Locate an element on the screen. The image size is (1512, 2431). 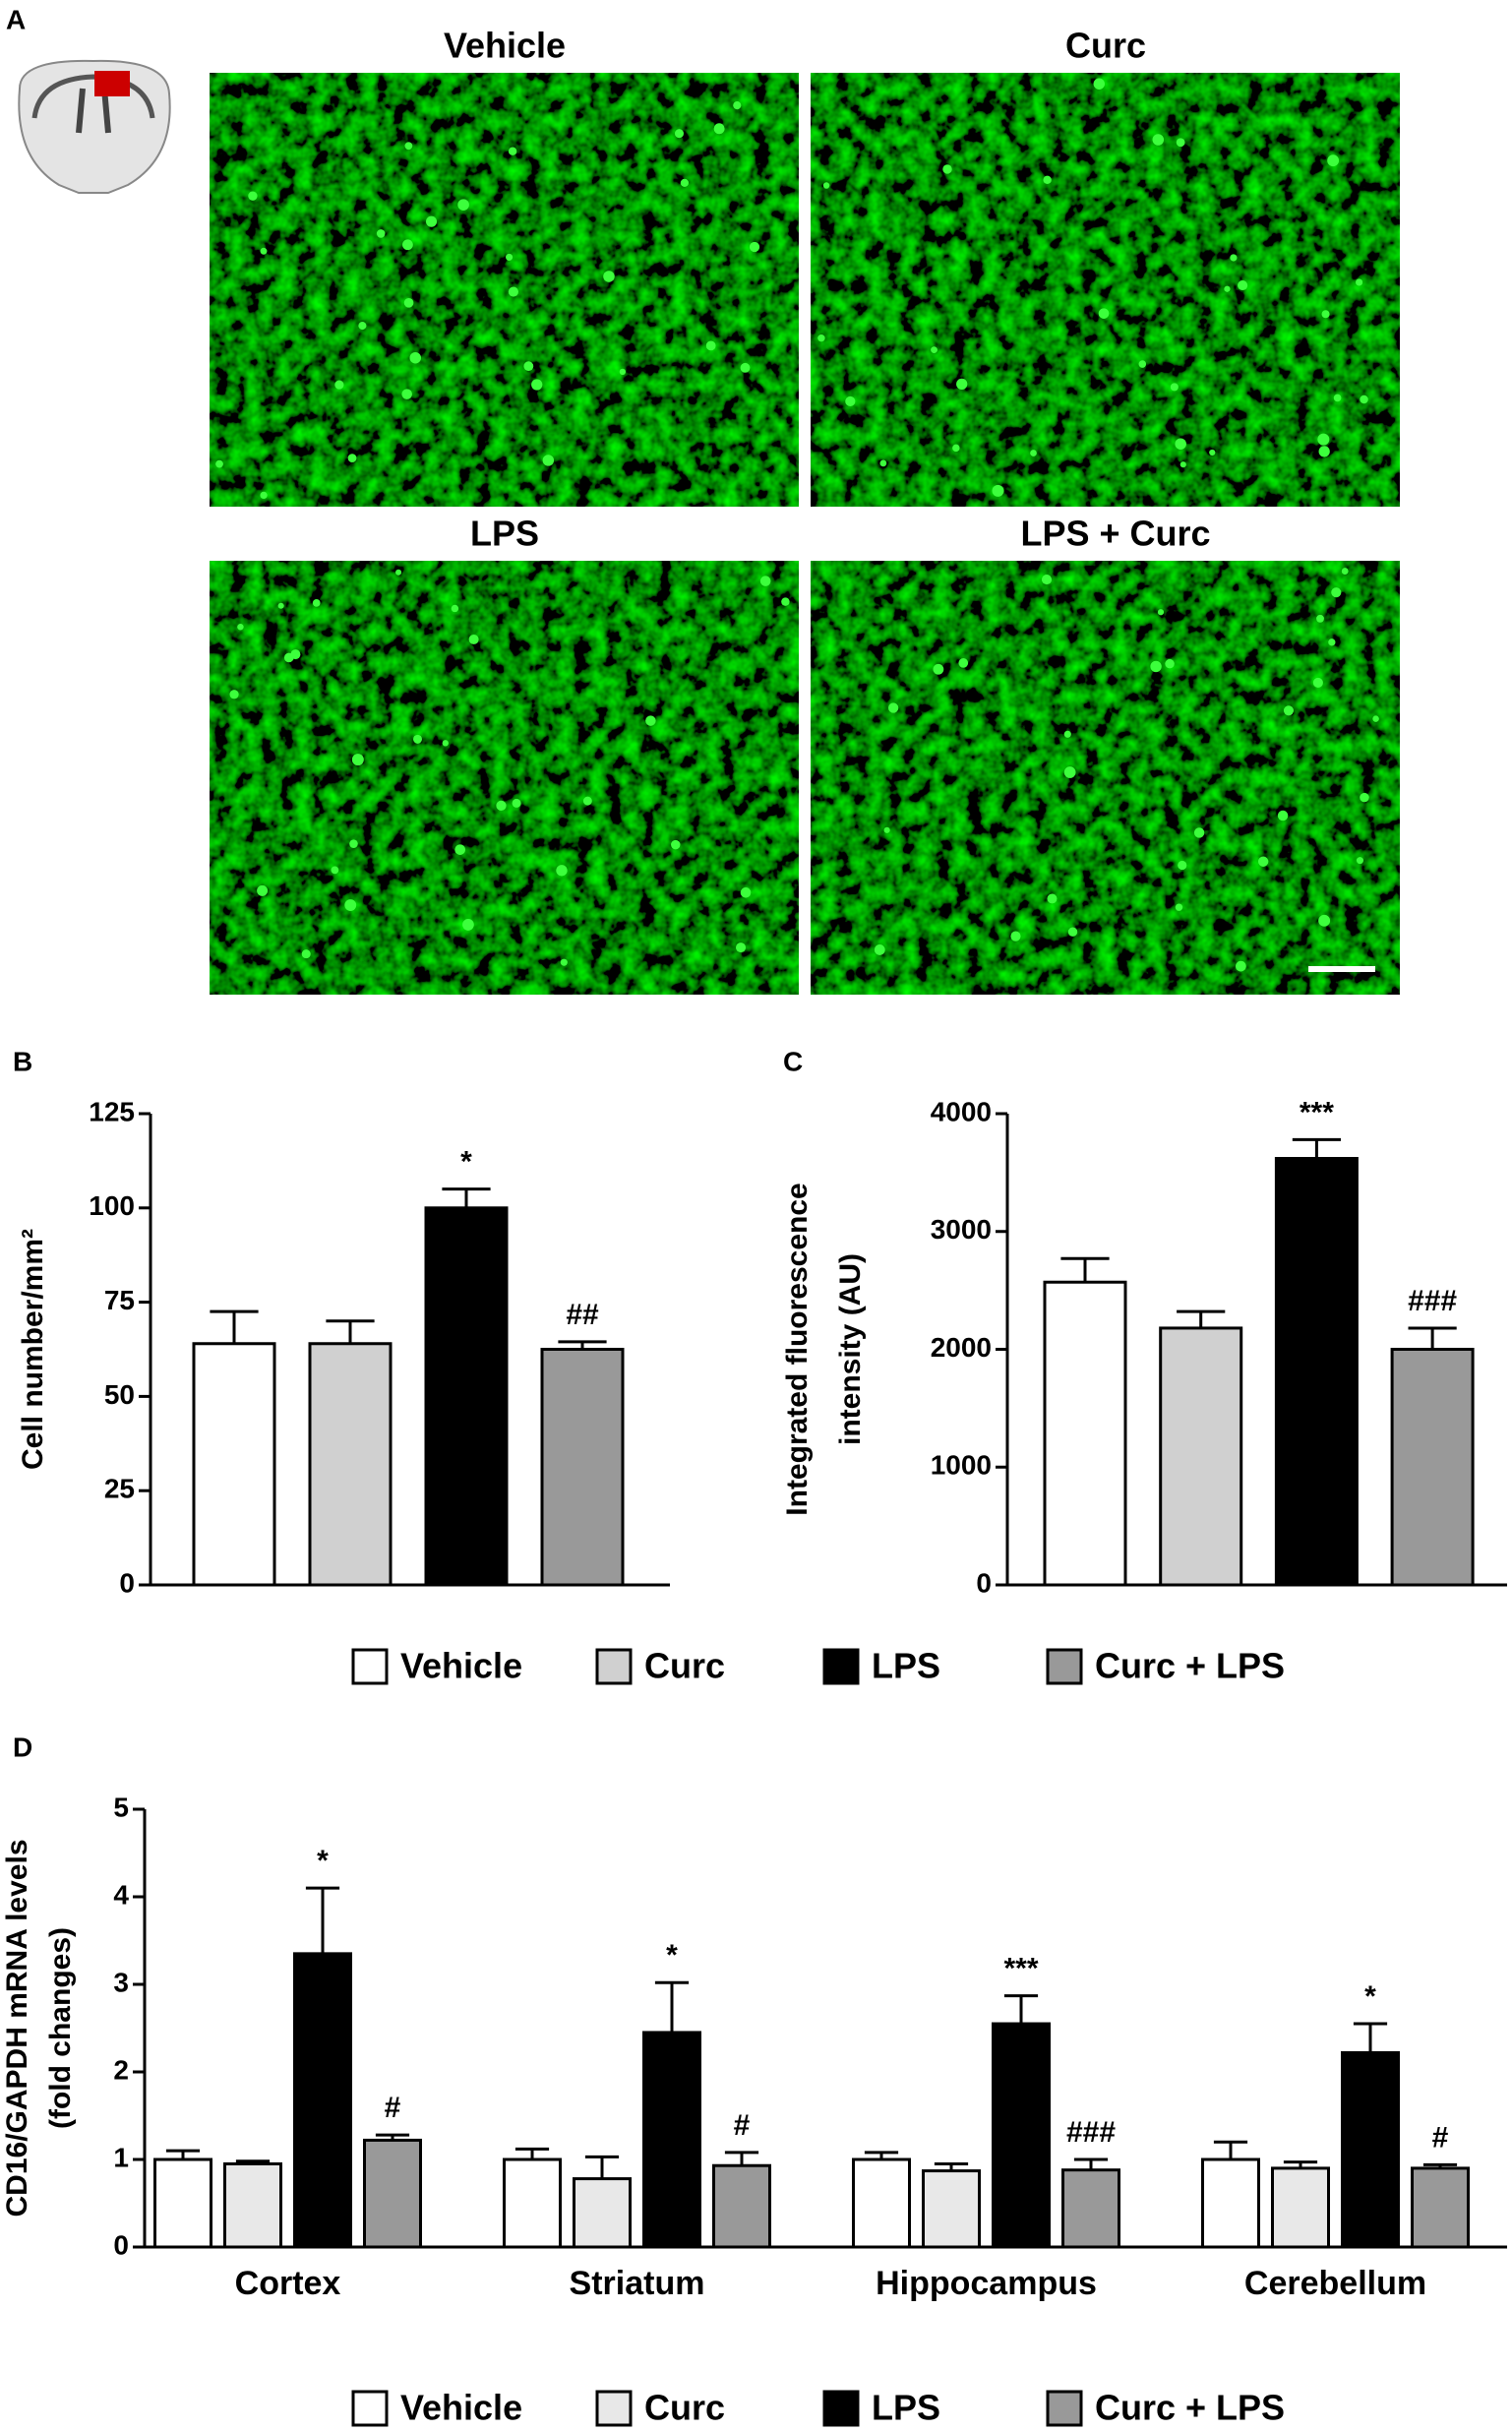
y-tick-label: 50 is located at coordinates (120, 1395).